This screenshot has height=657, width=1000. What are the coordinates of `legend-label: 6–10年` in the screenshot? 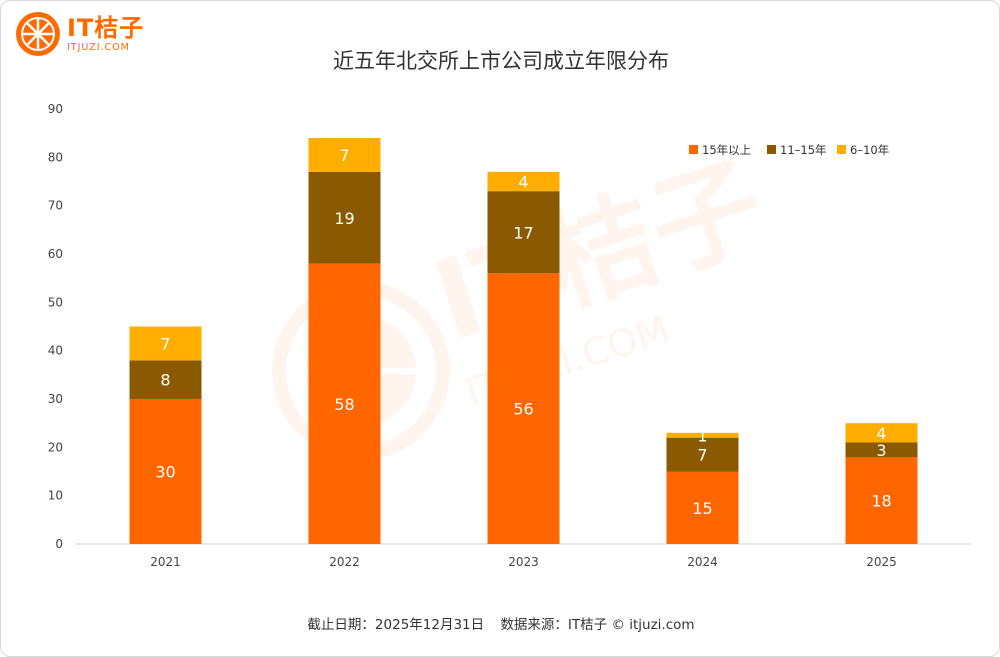 It's located at (869, 150).